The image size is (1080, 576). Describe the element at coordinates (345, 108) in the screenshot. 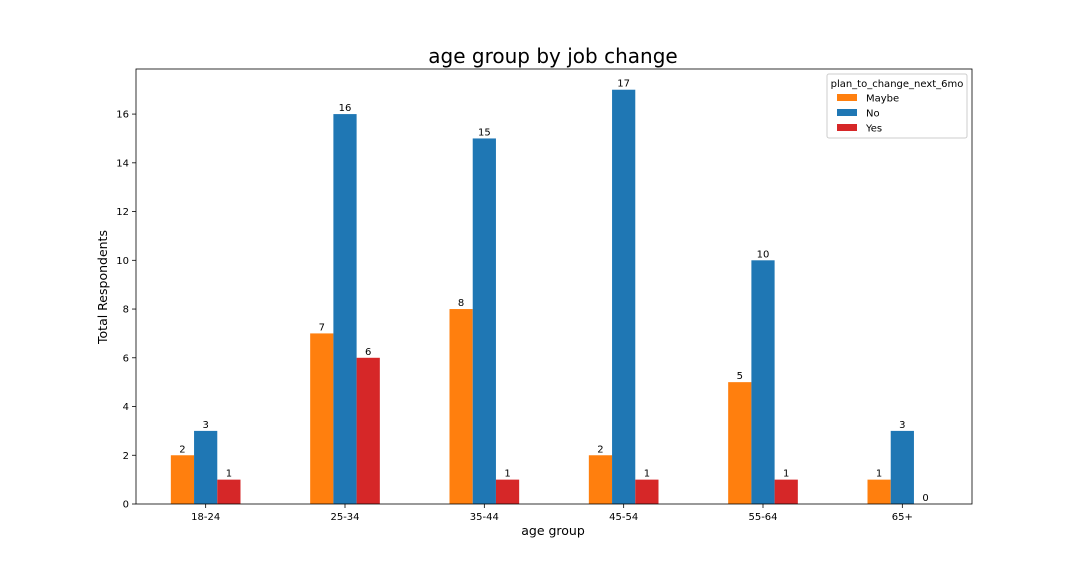

I see `data-label: 16` at that location.